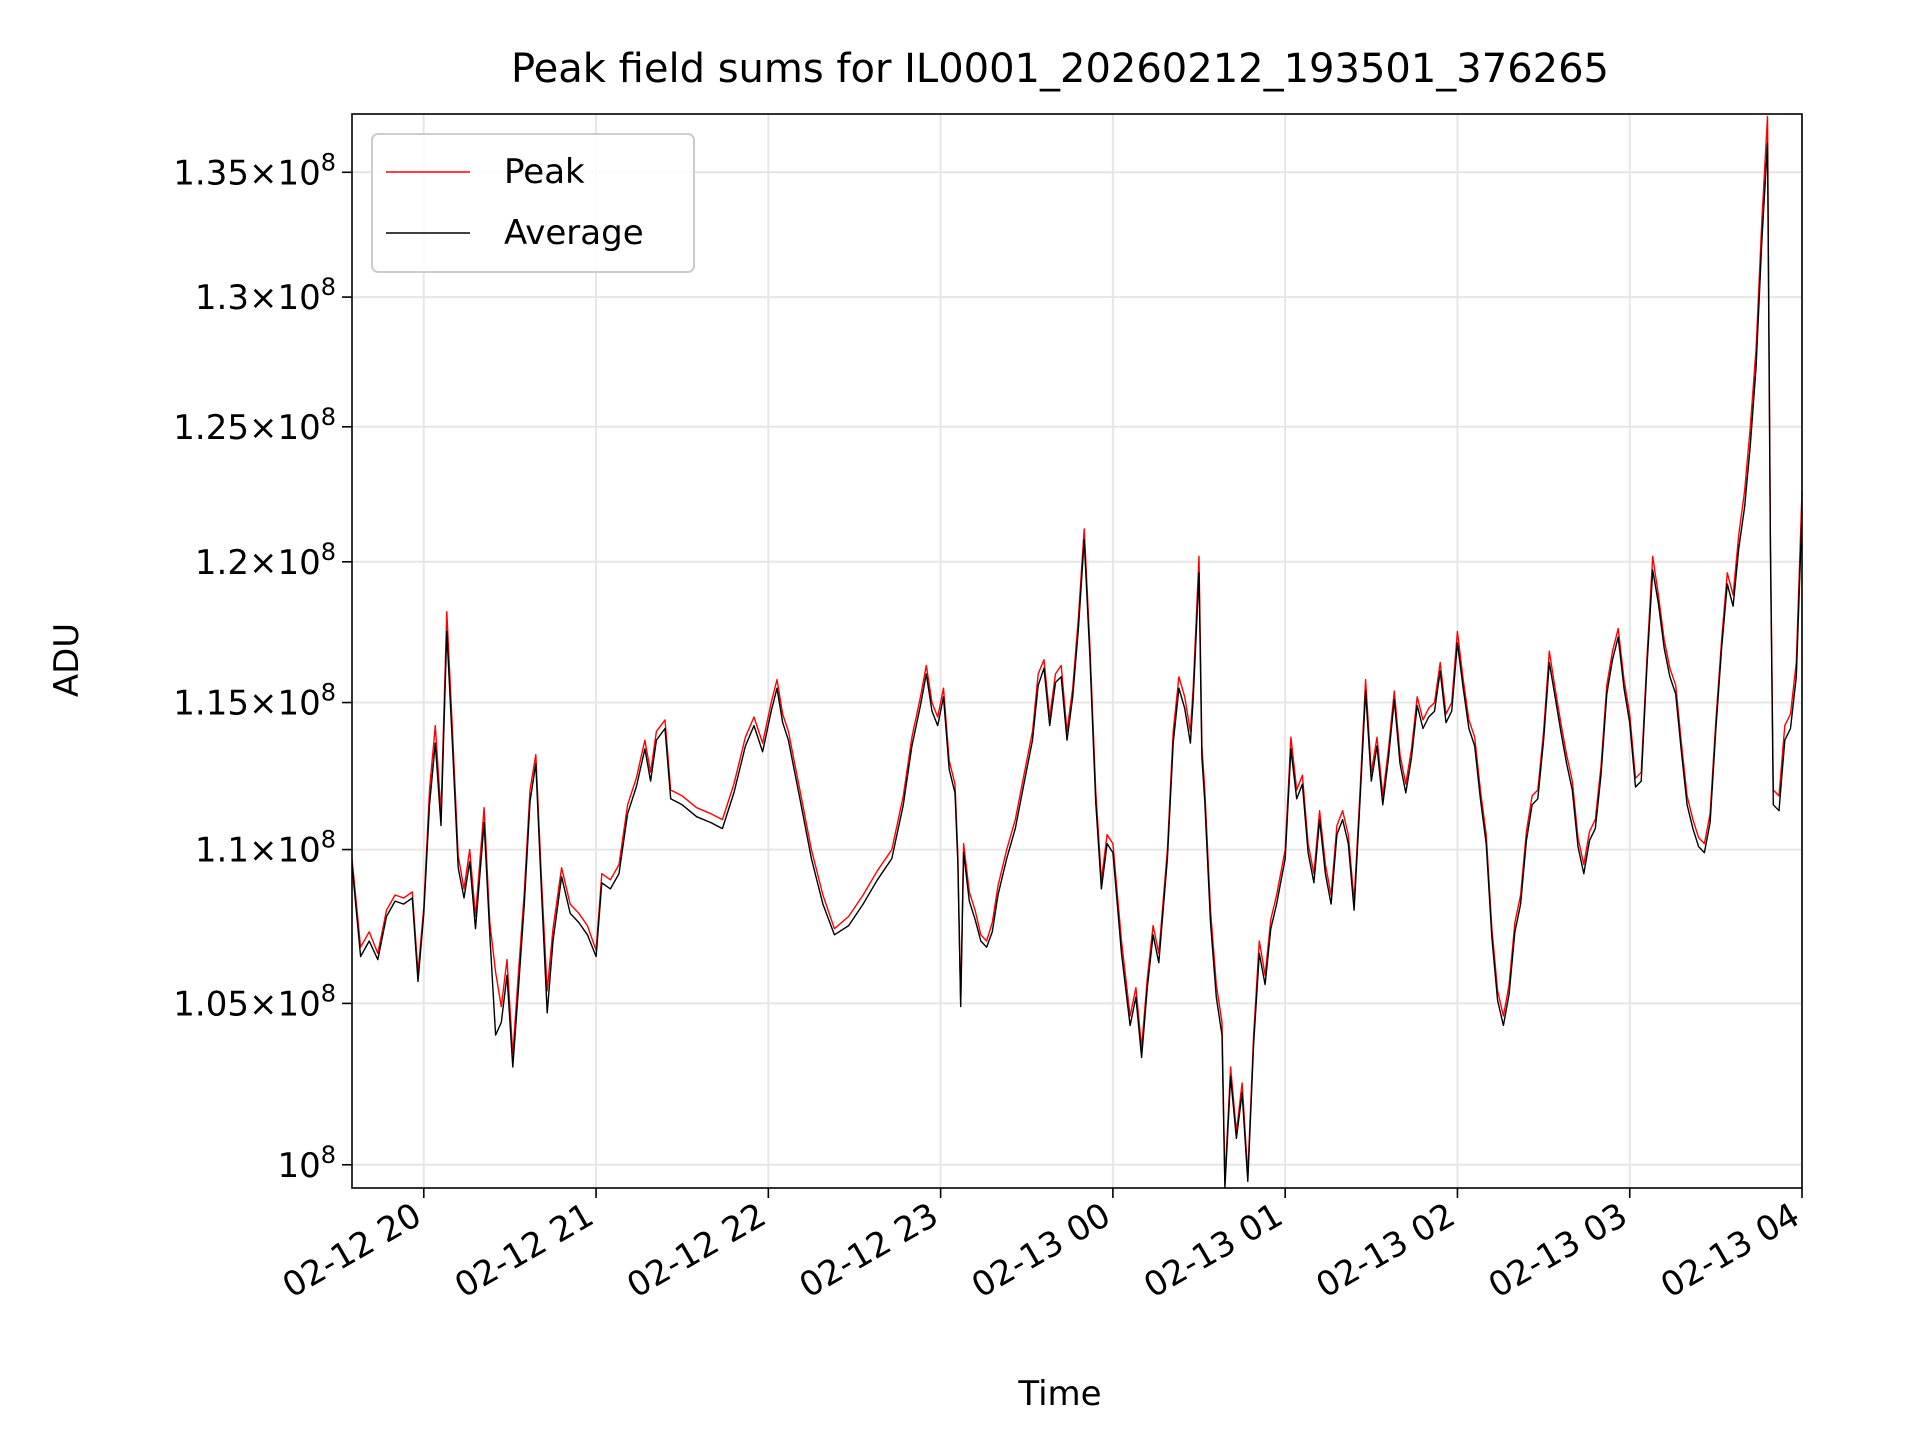 The image size is (1920, 1440). What do you see at coordinates (246, 704) in the screenshot?
I see `y-tick-base: 1.15×10` at bounding box center [246, 704].